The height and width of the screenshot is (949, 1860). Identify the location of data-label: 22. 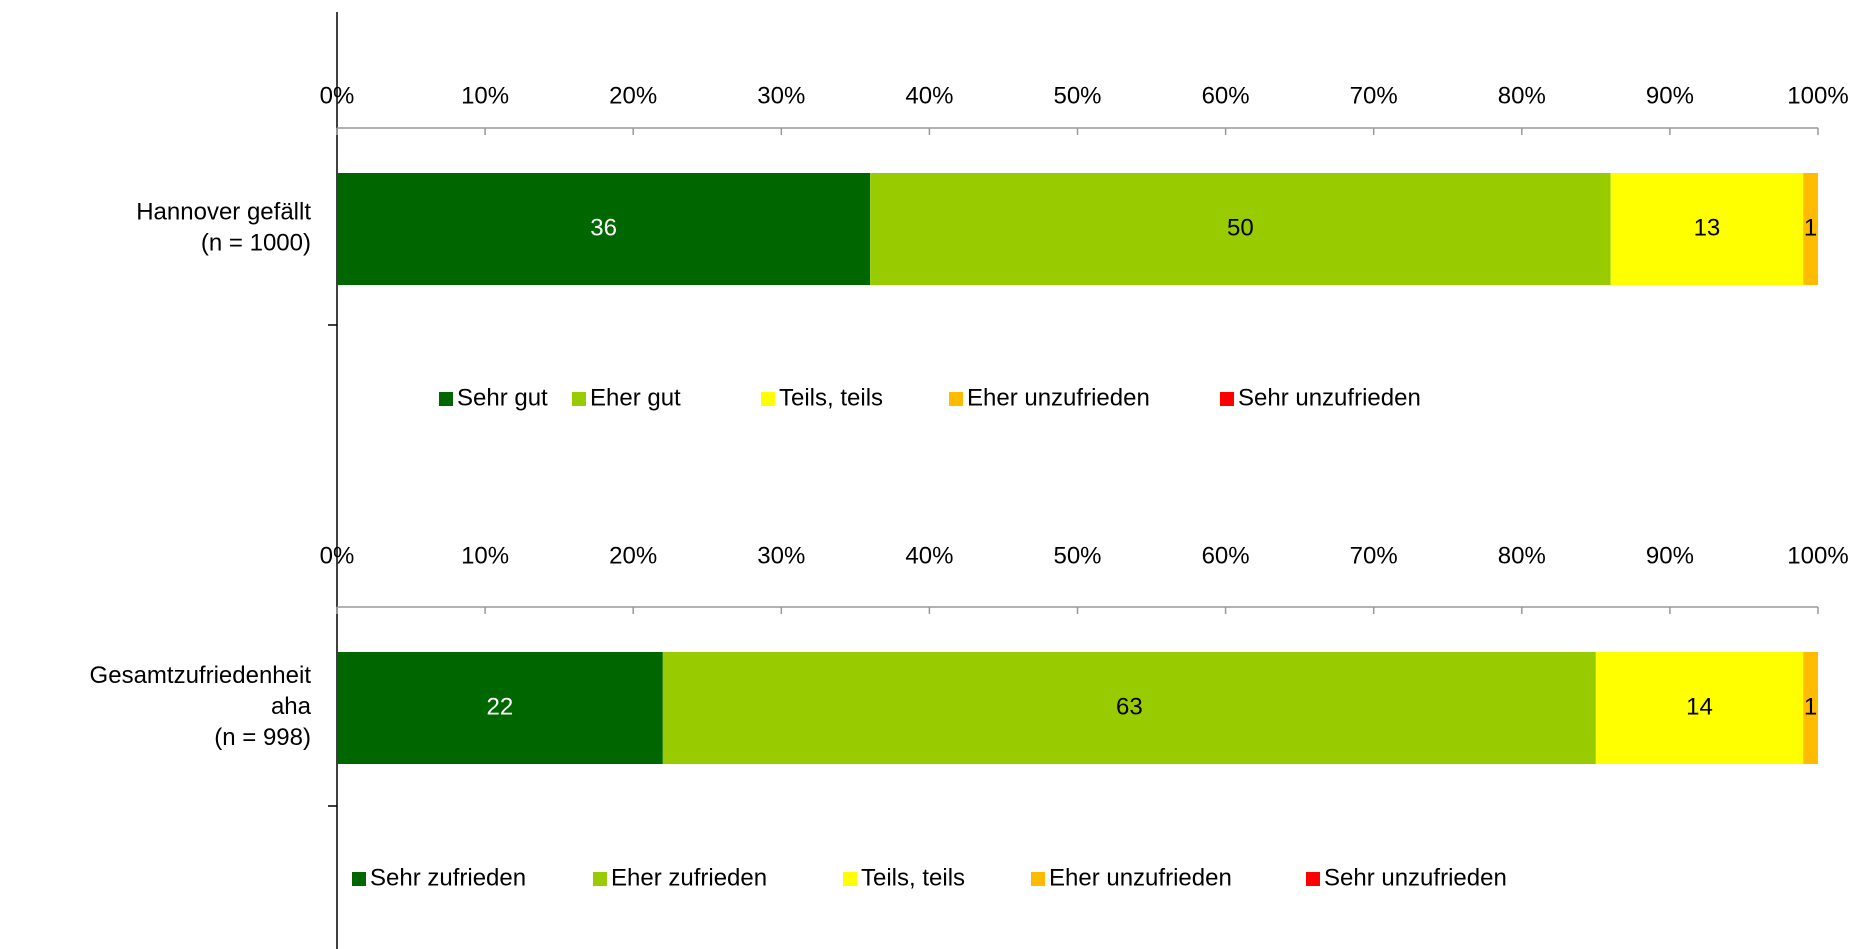
(500, 706).